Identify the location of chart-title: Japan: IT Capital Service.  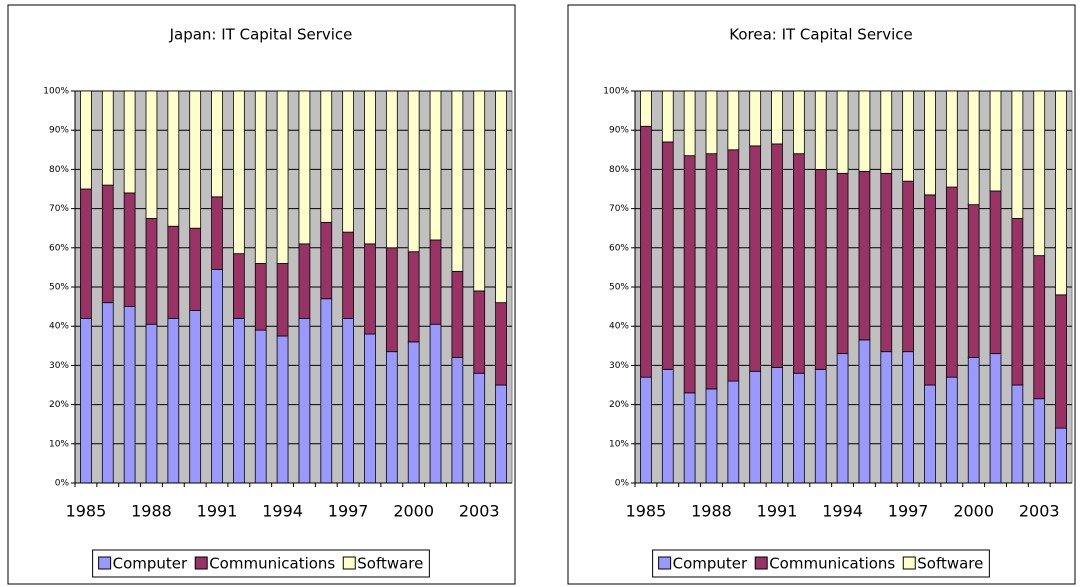
(261, 35).